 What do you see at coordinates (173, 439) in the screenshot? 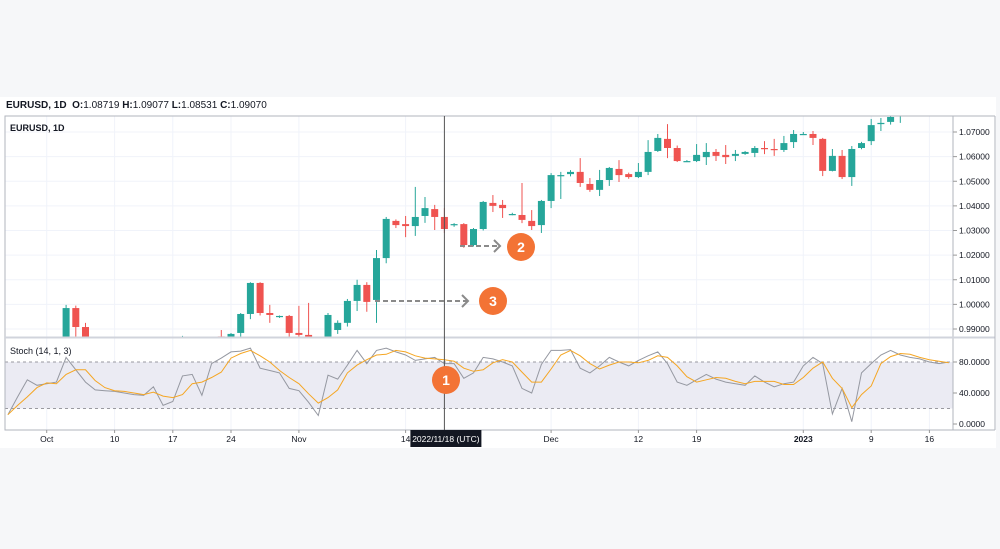
I see `x-tick-label: 17` at bounding box center [173, 439].